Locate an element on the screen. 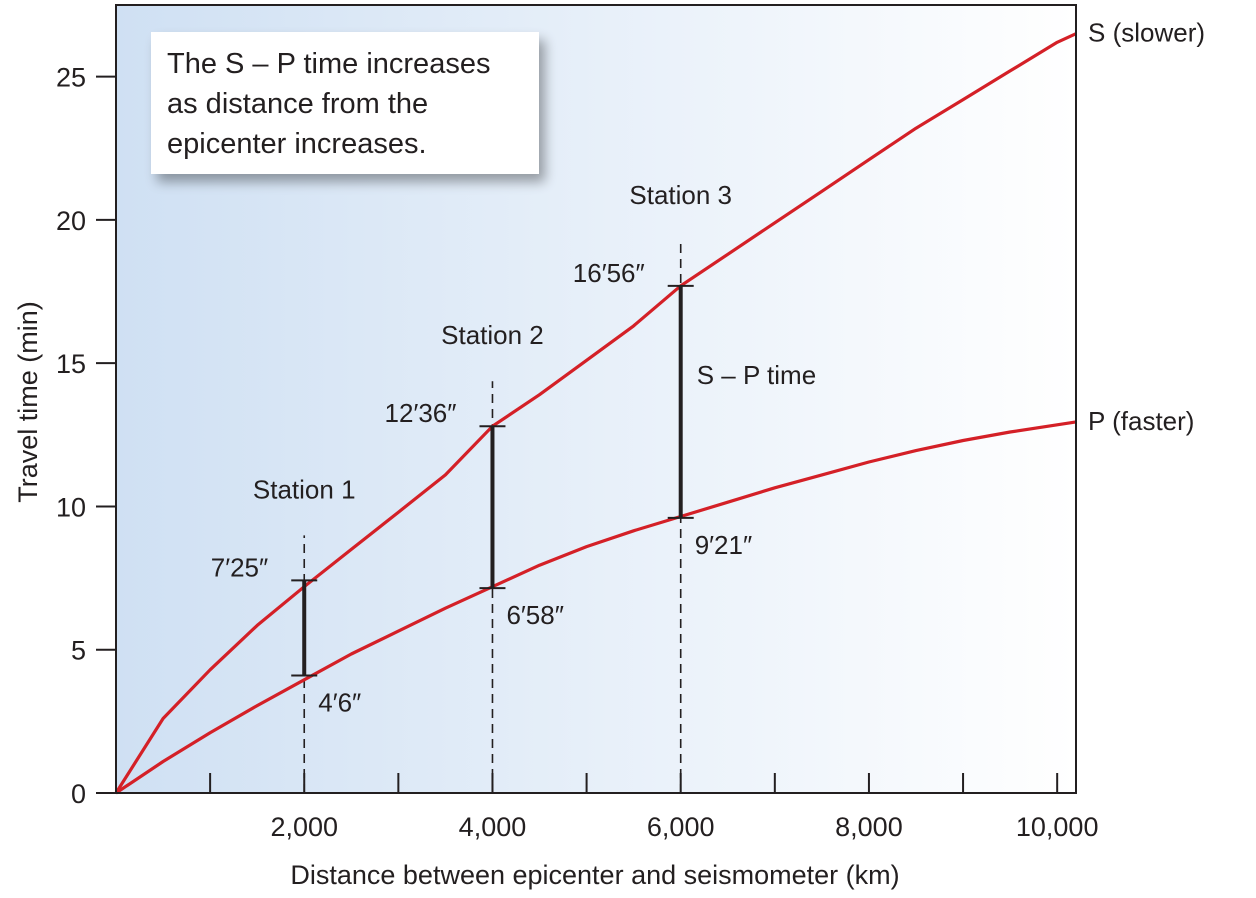 This screenshot has height=898, width=1256. x-tick-label-4000: 4,000 is located at coordinates (493, 827).